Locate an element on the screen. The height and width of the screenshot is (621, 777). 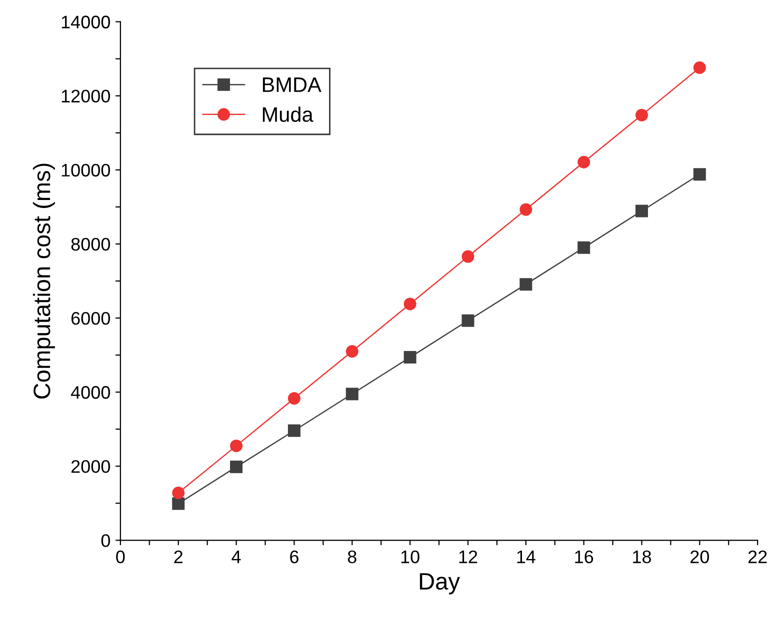
y-tick-label: 14000 is located at coordinates (86, 22).